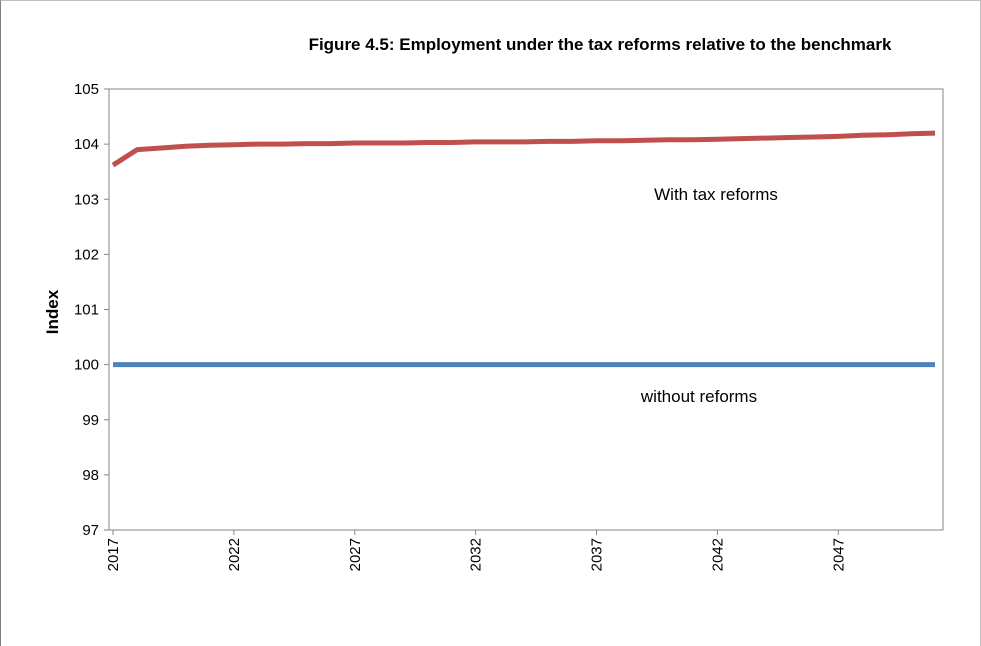  I want to click on y-axis-label: Index, so click(52, 311).